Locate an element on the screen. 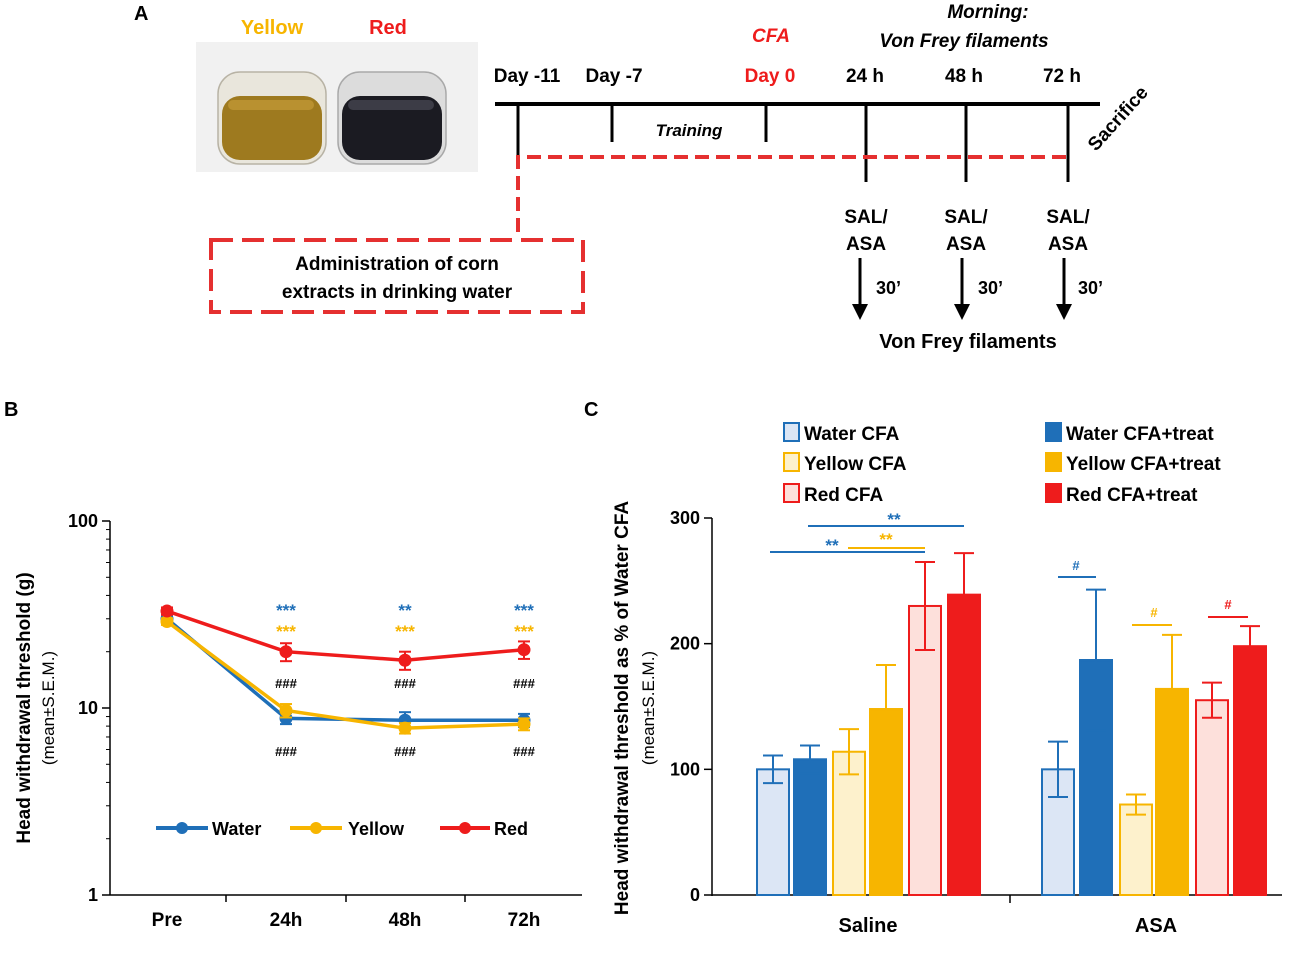  panel-a-label: A is located at coordinates (141, 14).